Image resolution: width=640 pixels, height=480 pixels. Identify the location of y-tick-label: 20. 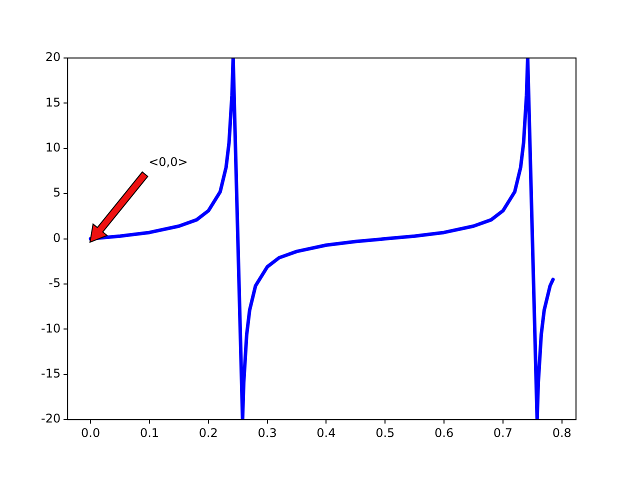
(53, 57).